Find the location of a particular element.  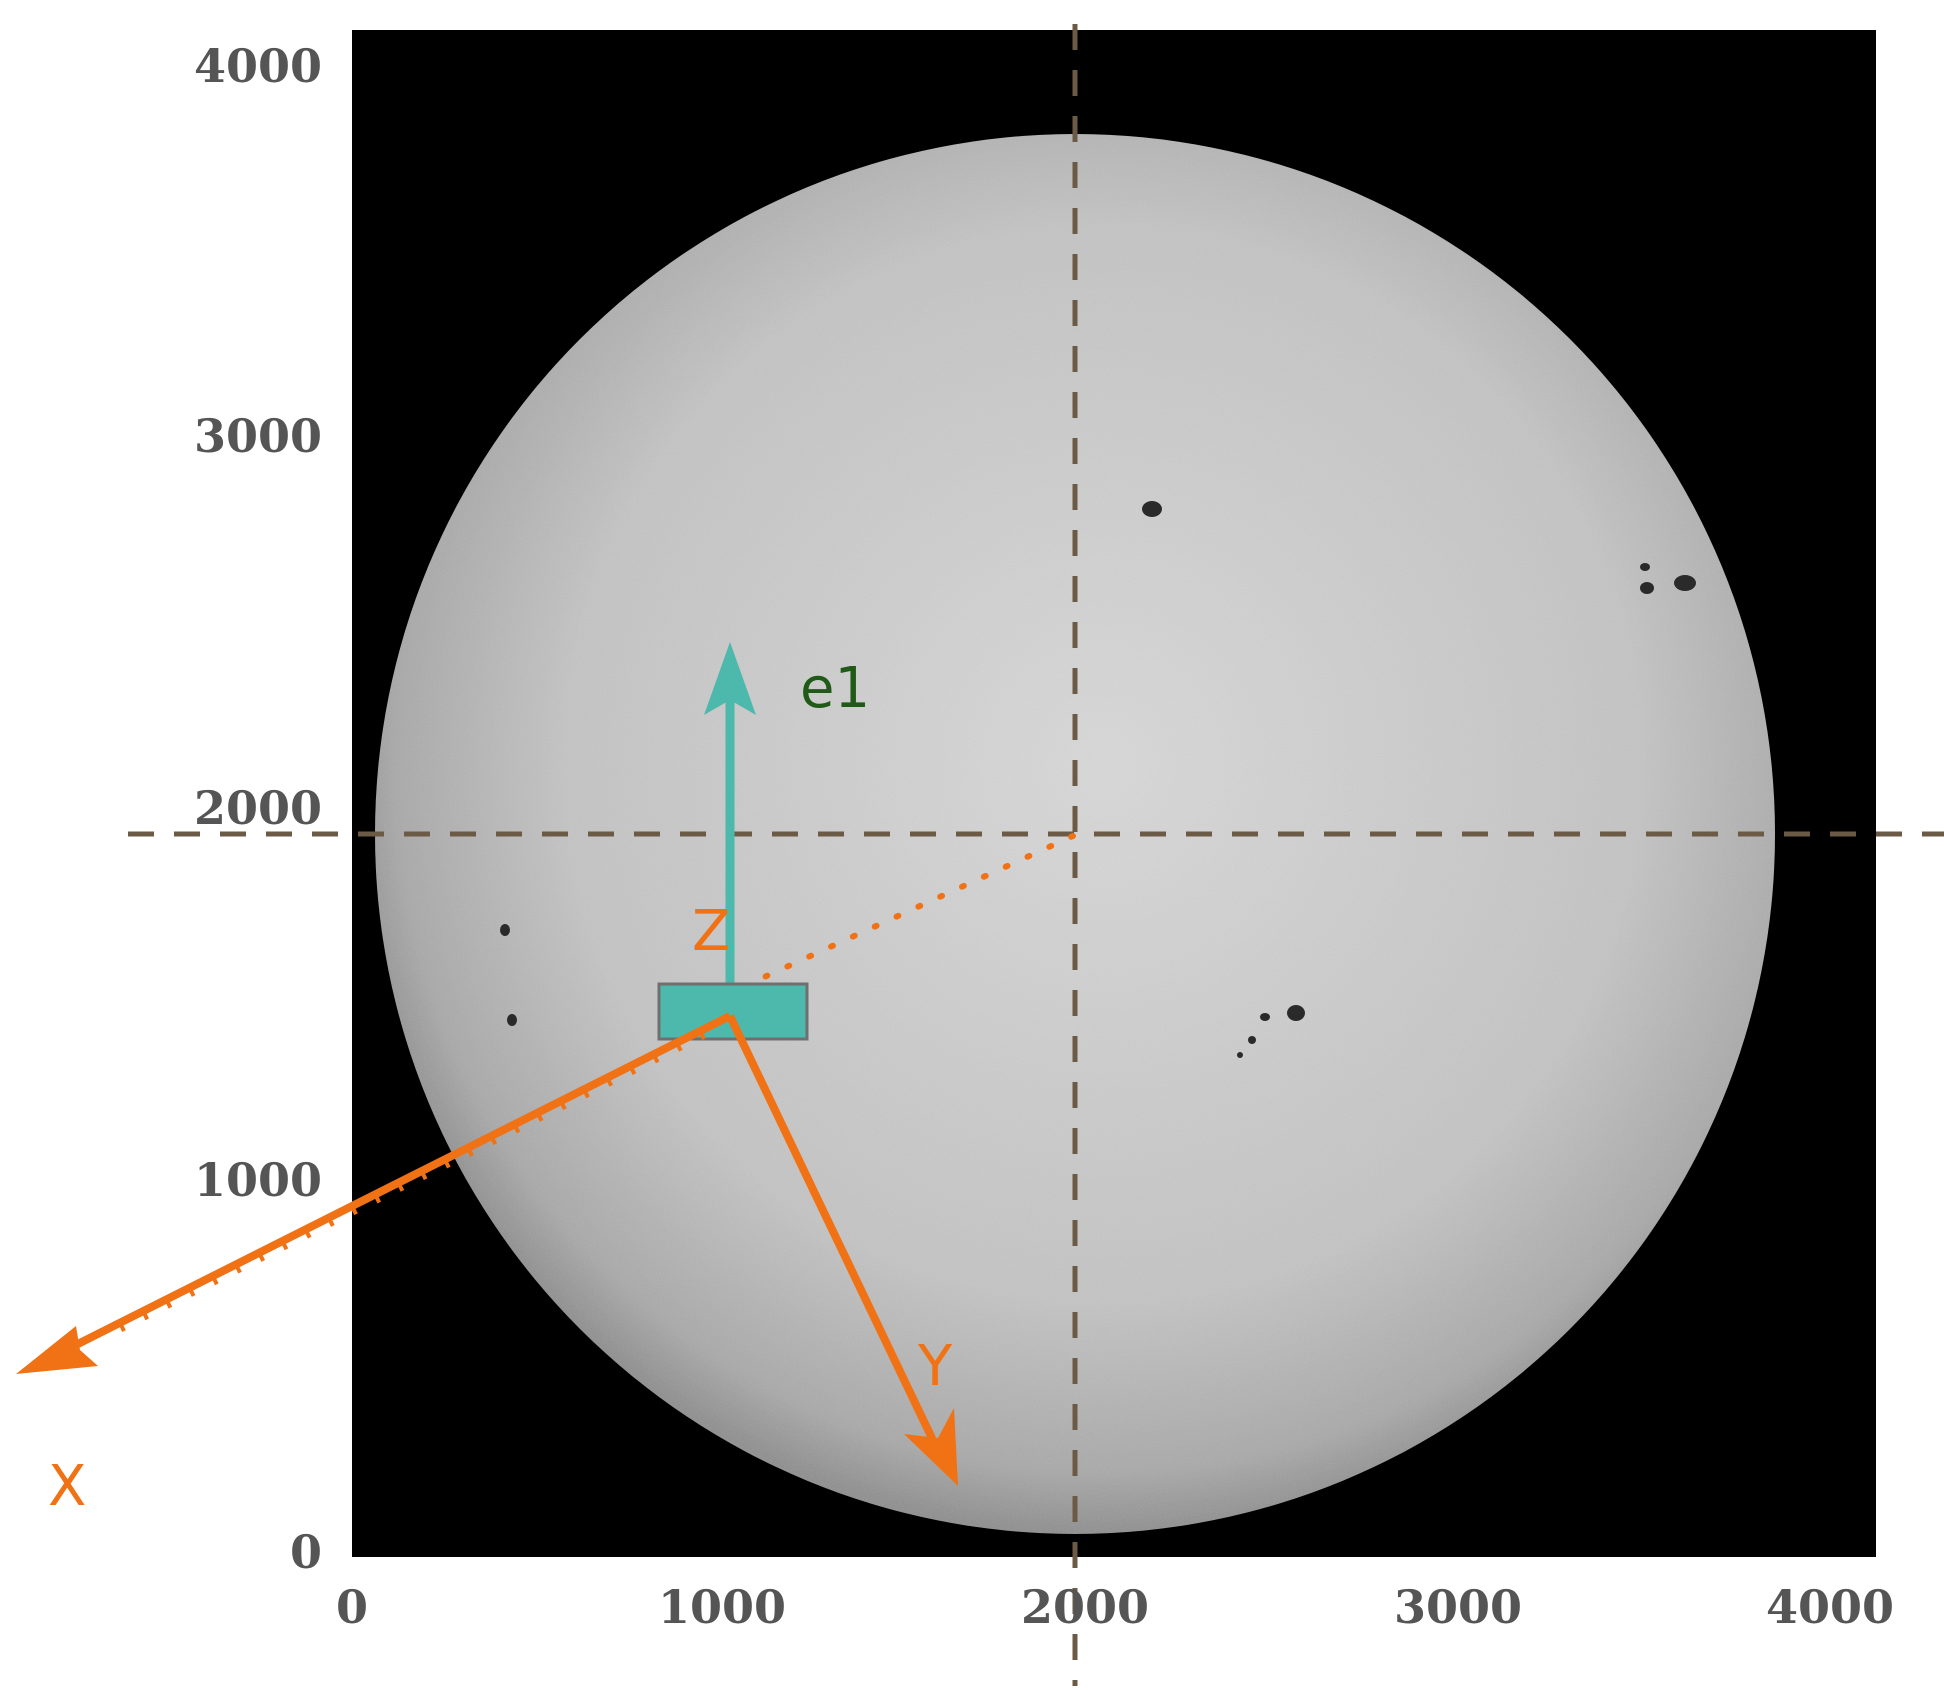

y-arrowhead is located at coordinates (931, 1447).